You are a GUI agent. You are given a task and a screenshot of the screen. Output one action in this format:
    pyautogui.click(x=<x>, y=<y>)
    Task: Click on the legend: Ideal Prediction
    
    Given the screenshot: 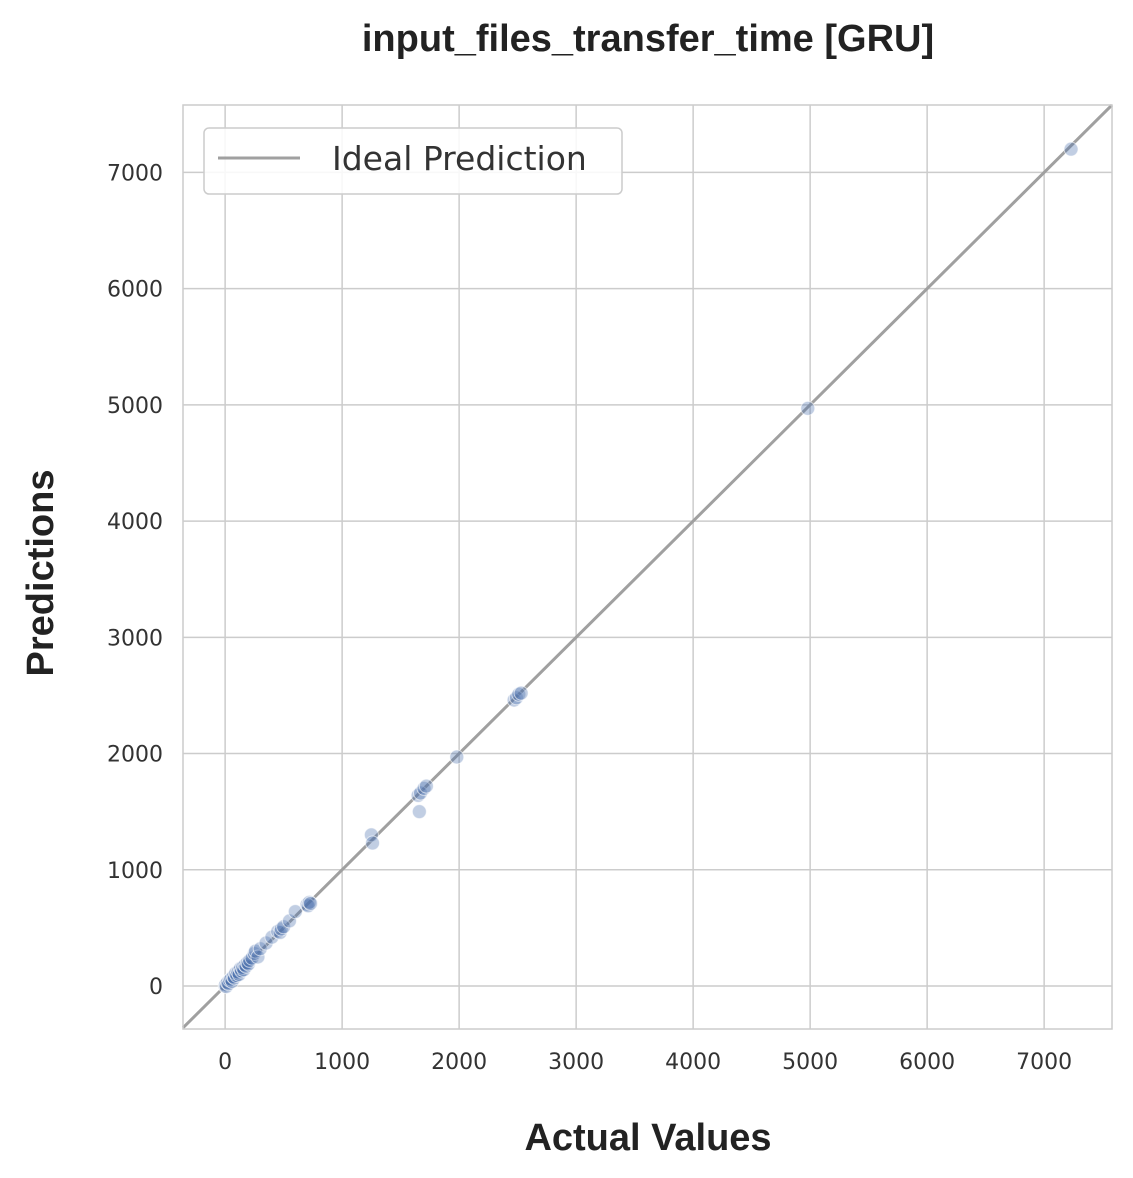 What is the action you would take?
    pyautogui.click(x=413, y=161)
    